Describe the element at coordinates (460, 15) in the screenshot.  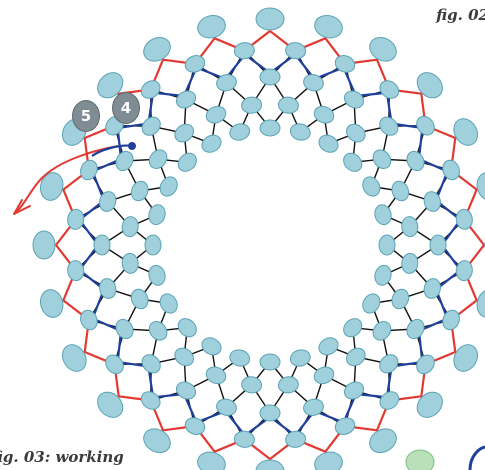
I see `figure-caption-top: fig. 02` at that location.